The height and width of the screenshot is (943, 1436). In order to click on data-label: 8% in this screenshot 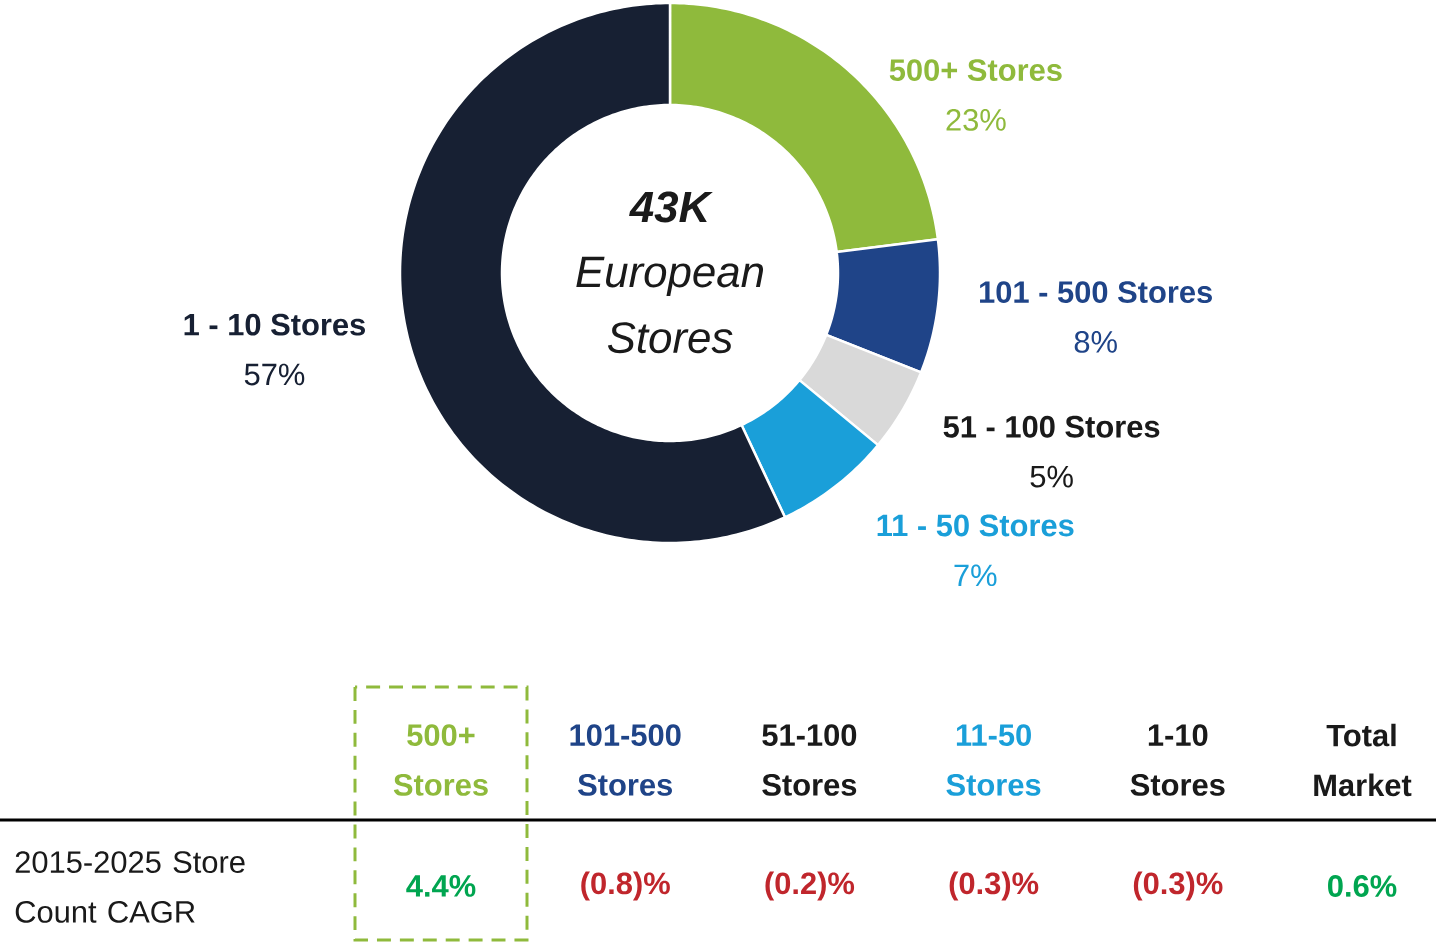, I will do `click(1095, 341)`.